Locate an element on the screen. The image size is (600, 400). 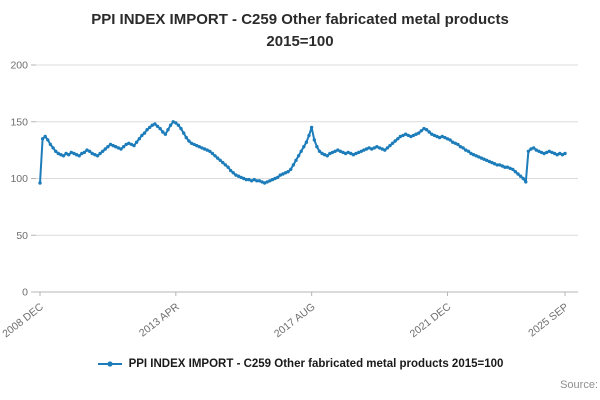
x-axis-label: 2013 APR is located at coordinates (159, 320).